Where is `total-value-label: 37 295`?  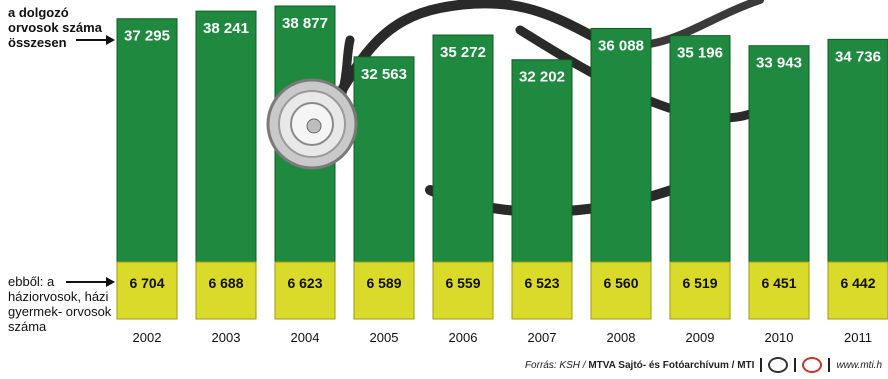 total-value-label: 37 295 is located at coordinates (147, 36).